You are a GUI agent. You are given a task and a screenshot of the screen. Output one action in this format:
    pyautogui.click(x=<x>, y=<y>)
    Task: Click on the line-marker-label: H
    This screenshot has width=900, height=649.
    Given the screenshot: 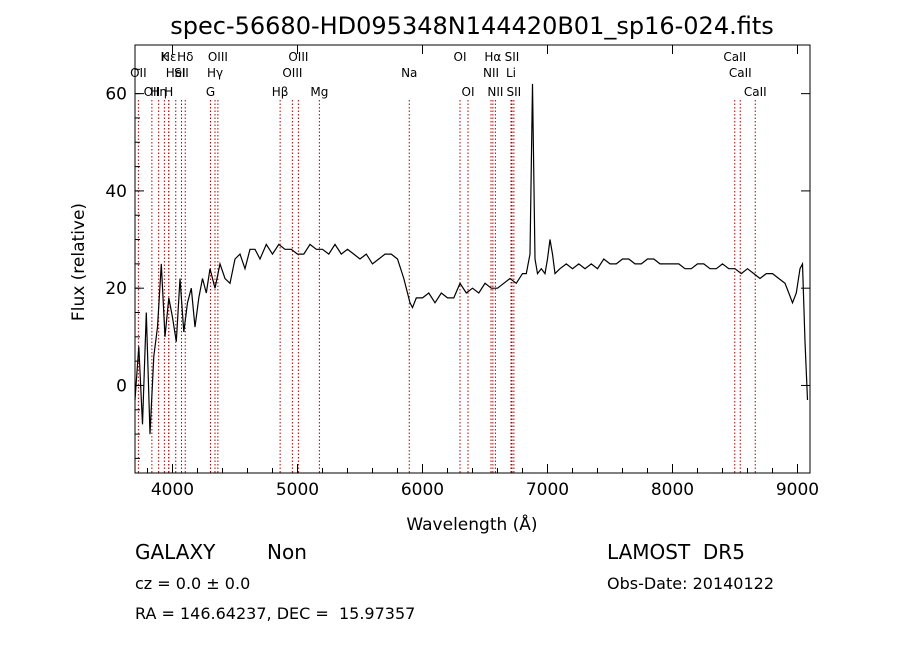 What is the action you would take?
    pyautogui.click(x=168, y=92)
    